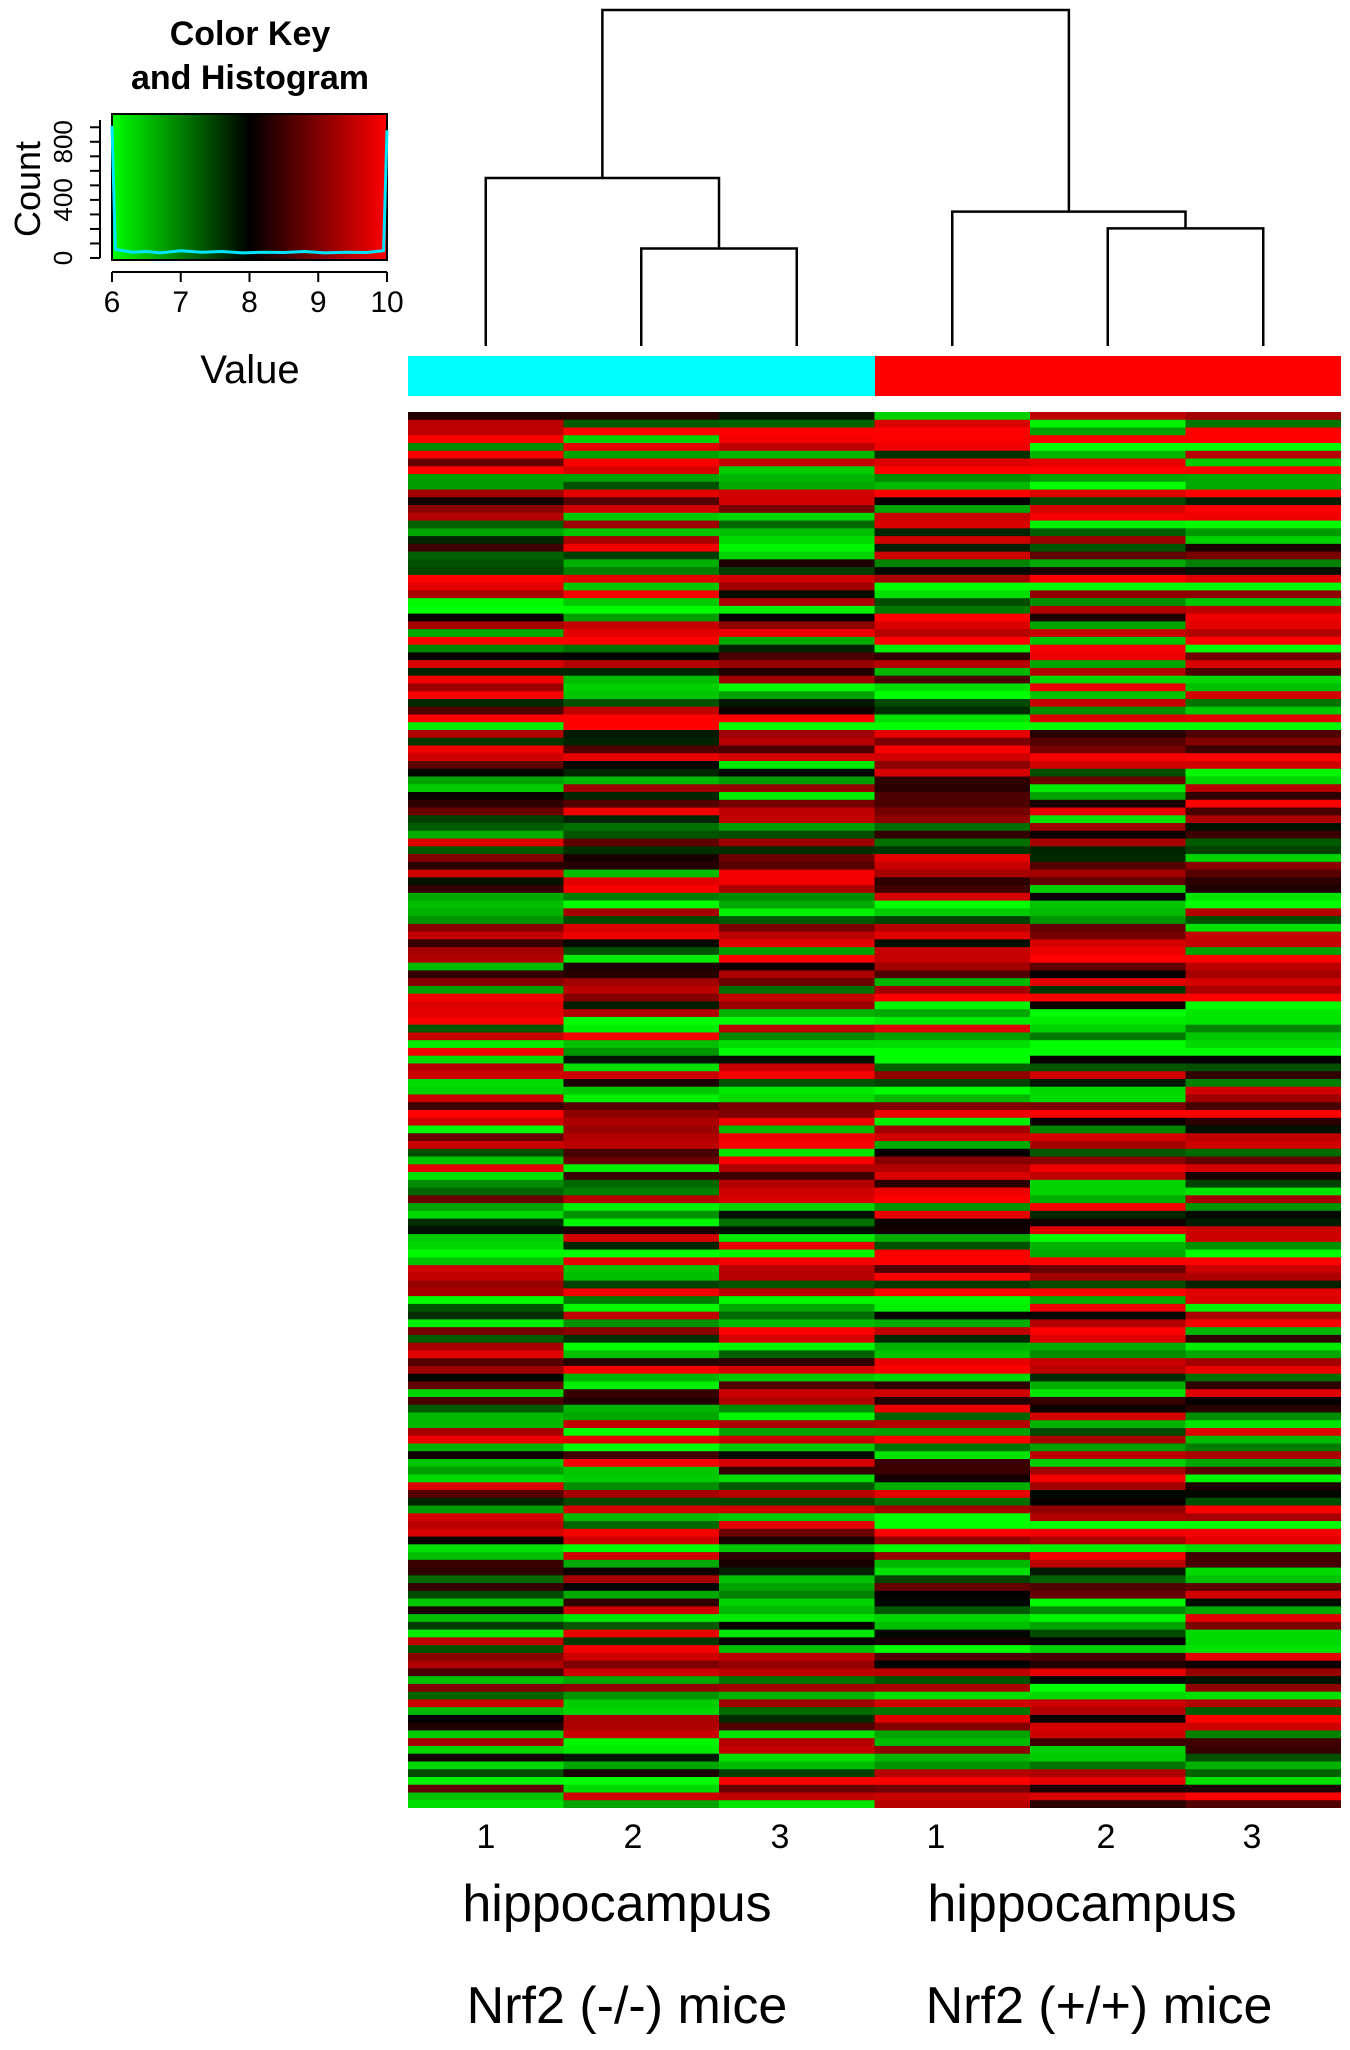 This screenshot has width=1350, height=2050. Describe the element at coordinates (63, 141) in the screenshot. I see `color-key-y-tick-label: 800` at that location.